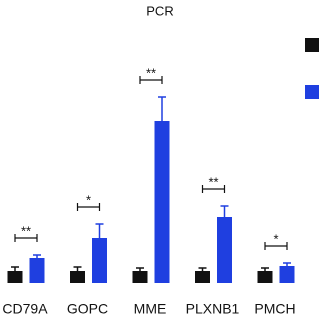 The image size is (320, 320). Describe the element at coordinates (159, 10) in the screenshot. I see `chart-title: PCR` at that location.